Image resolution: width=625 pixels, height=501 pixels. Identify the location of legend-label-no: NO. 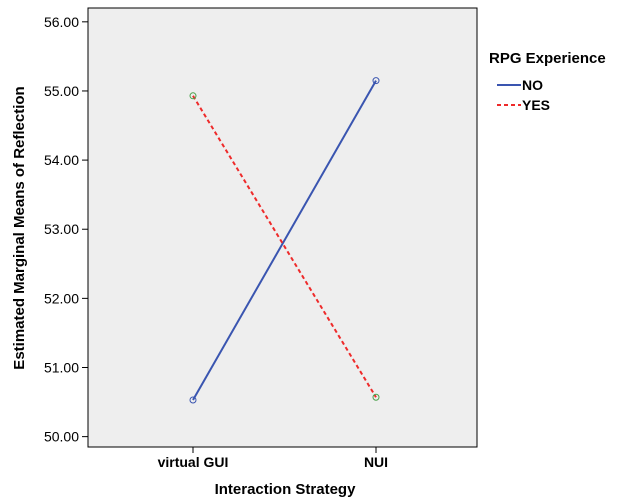
(532, 85).